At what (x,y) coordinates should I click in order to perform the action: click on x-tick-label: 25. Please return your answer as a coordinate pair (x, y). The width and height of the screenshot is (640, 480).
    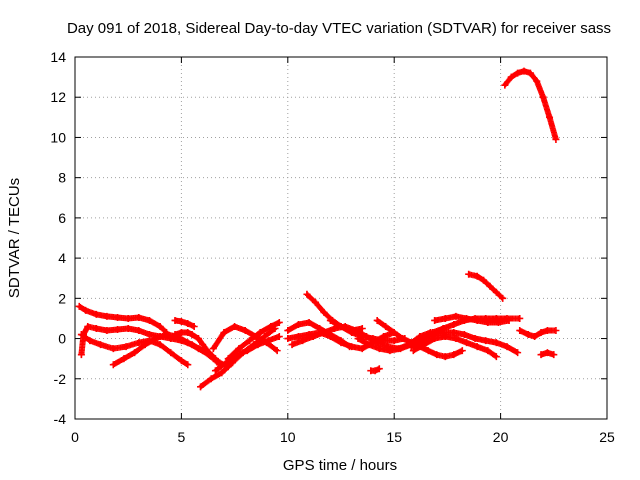
    Looking at the image, I should click on (607, 437).